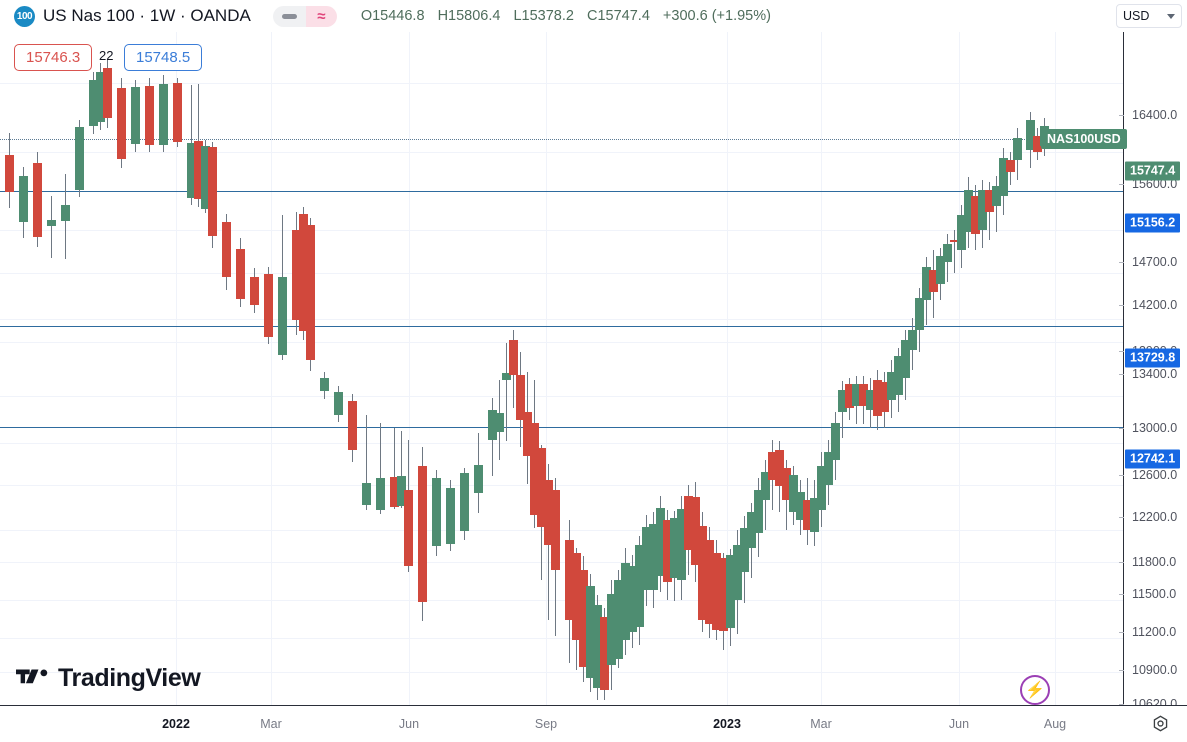  I want to click on time-axis: 2022 Mar Jun Sep 2023 Mar Jun Aug, so click(593, 723).